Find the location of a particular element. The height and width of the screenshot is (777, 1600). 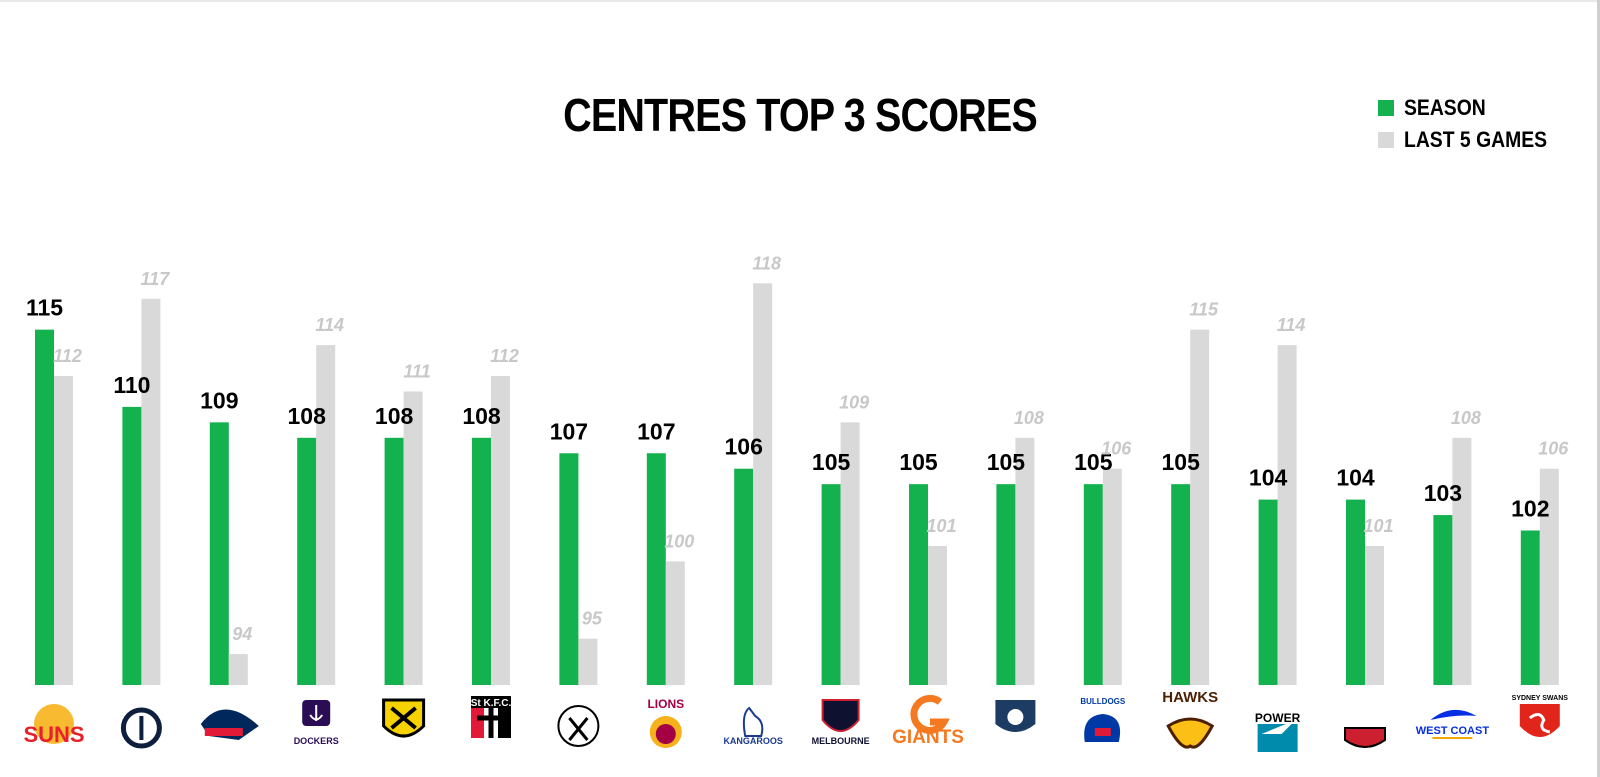

legend-label-last-5: LAST 5 GAMES is located at coordinates (1476, 139).